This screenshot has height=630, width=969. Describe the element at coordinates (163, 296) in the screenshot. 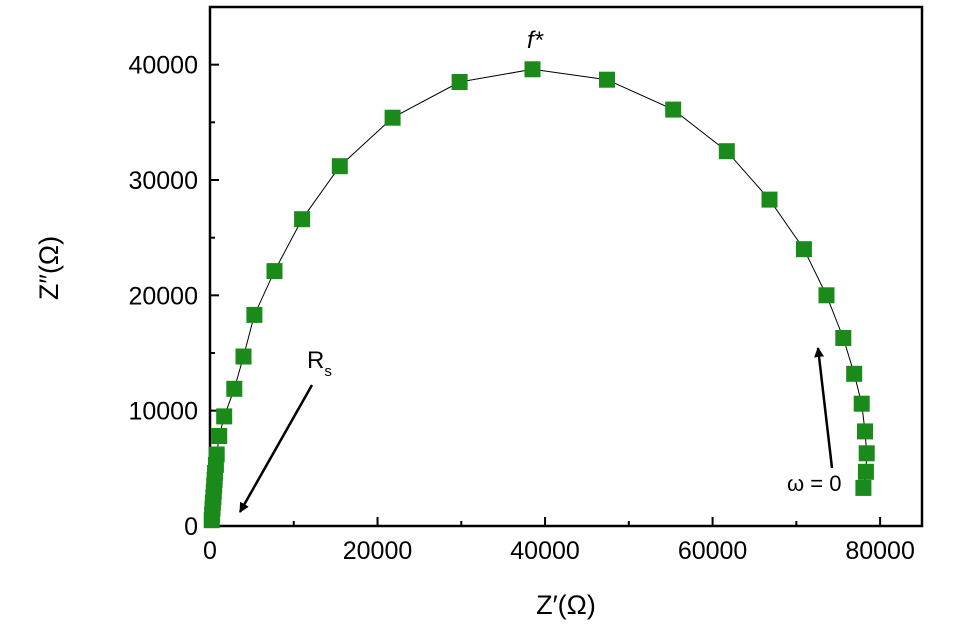

I see `y-tick-label: 20000` at that location.